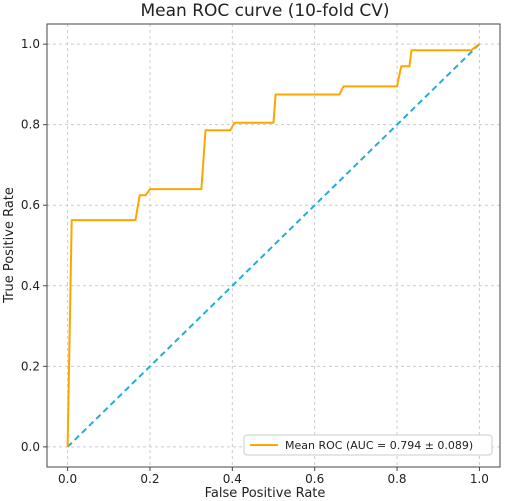 This screenshot has width=505, height=501. I want to click on x-tick-label: 0.0, so click(67, 479).